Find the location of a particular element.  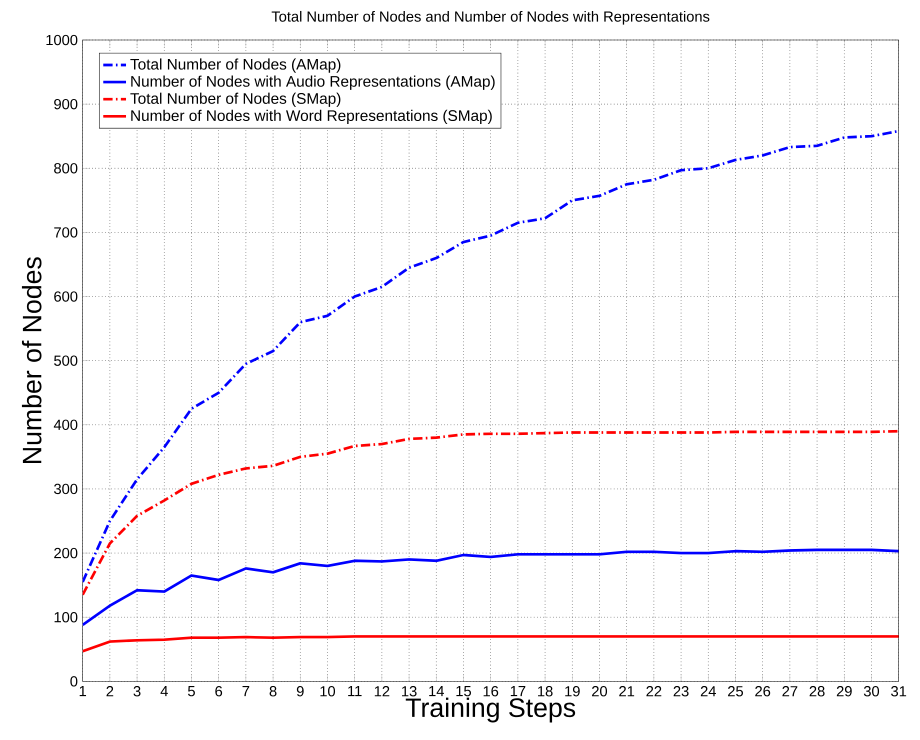

x-tick-label: 24 is located at coordinates (708, 691).